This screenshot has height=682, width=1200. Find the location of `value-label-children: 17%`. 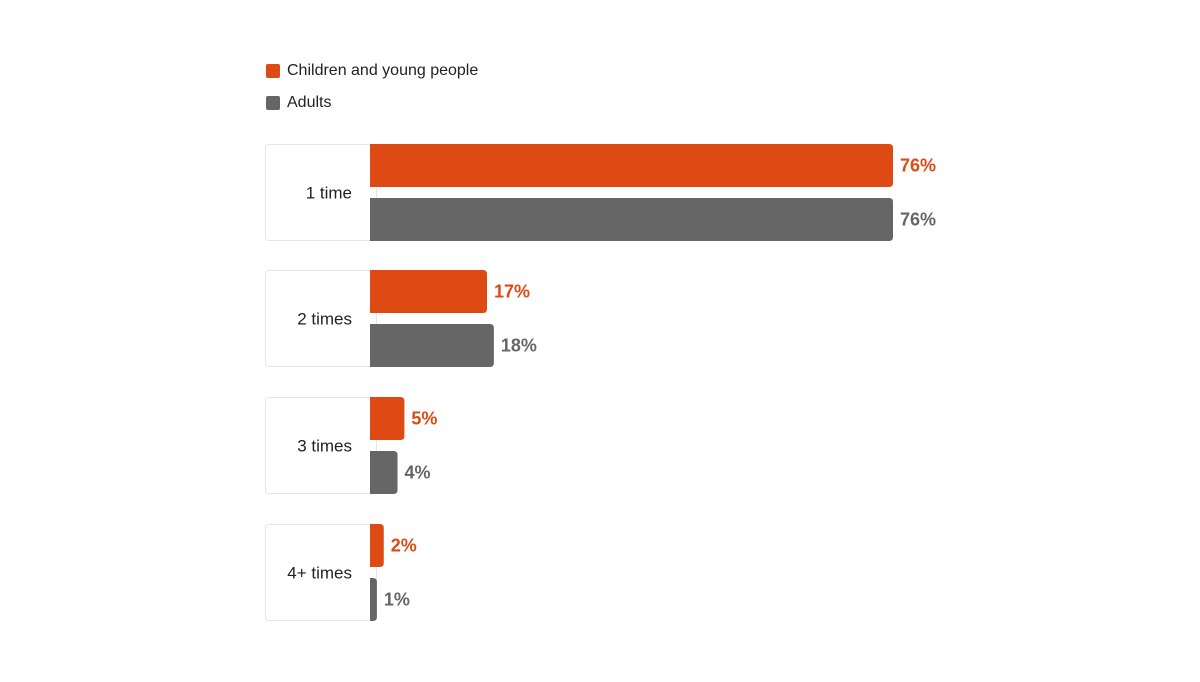

value-label-children: 17% is located at coordinates (512, 292).